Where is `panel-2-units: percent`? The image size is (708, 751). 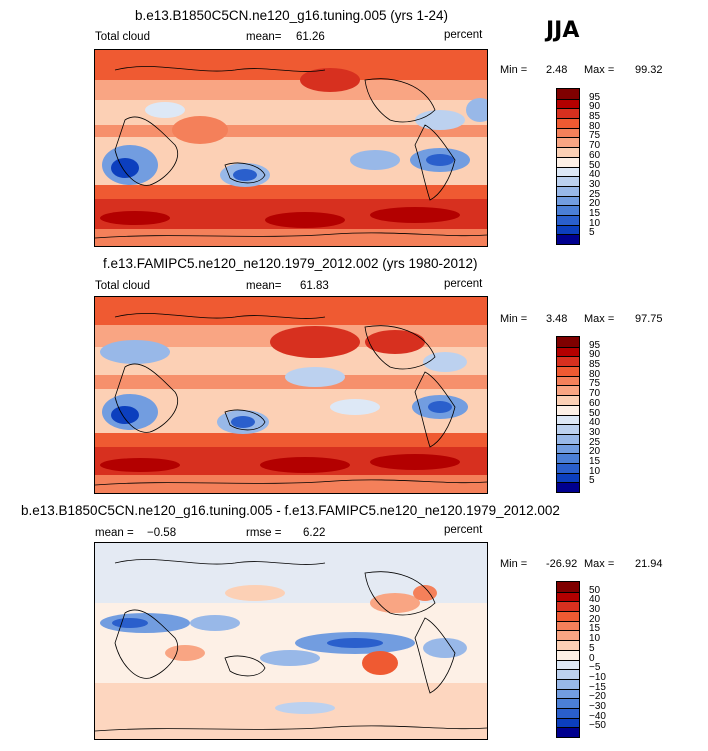
panel-2-units: percent is located at coordinates (463, 284).